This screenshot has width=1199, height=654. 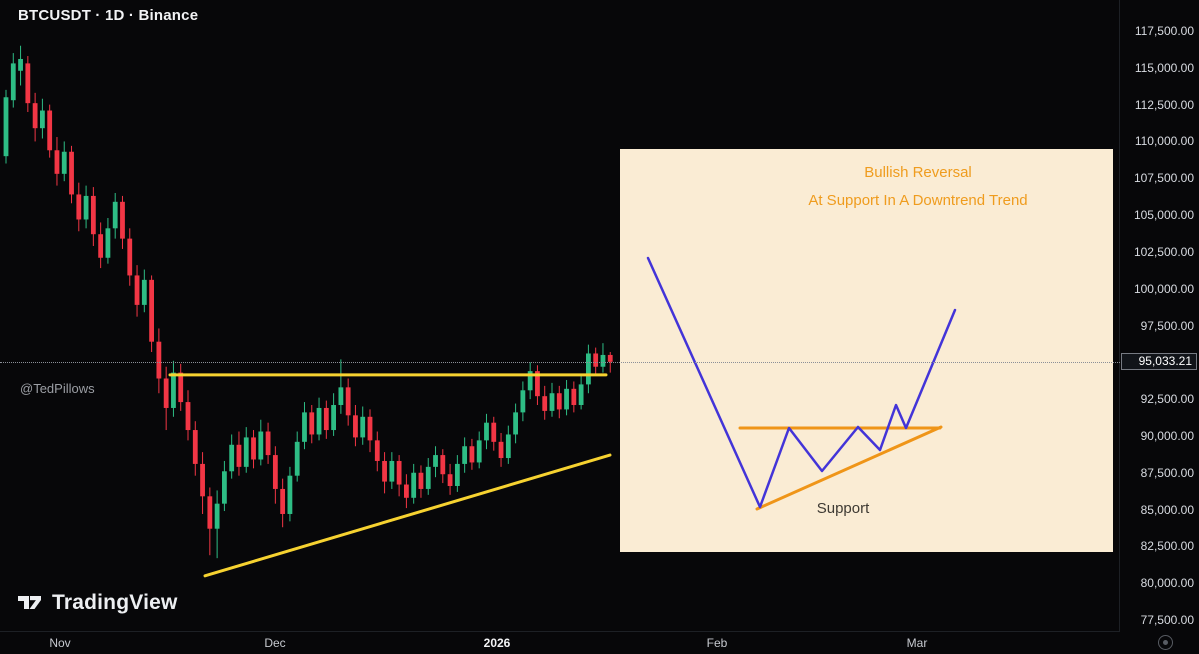 I want to click on symbol-title: BTCUSDT · 1D · Binance, so click(x=108, y=15).